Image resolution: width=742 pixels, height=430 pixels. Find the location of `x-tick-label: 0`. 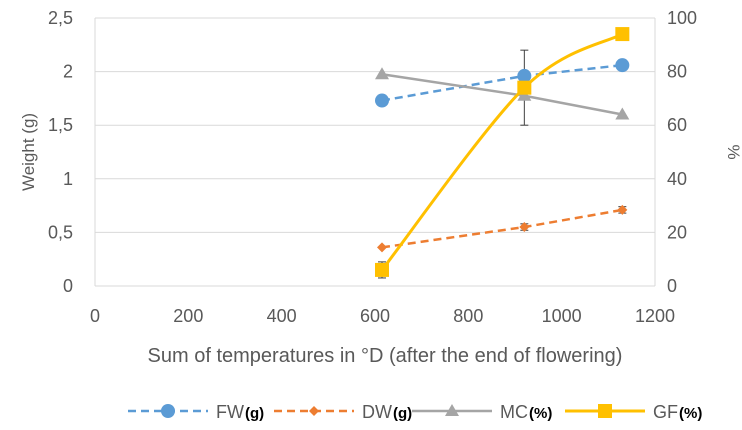

x-tick-label: 0 is located at coordinates (95, 316).